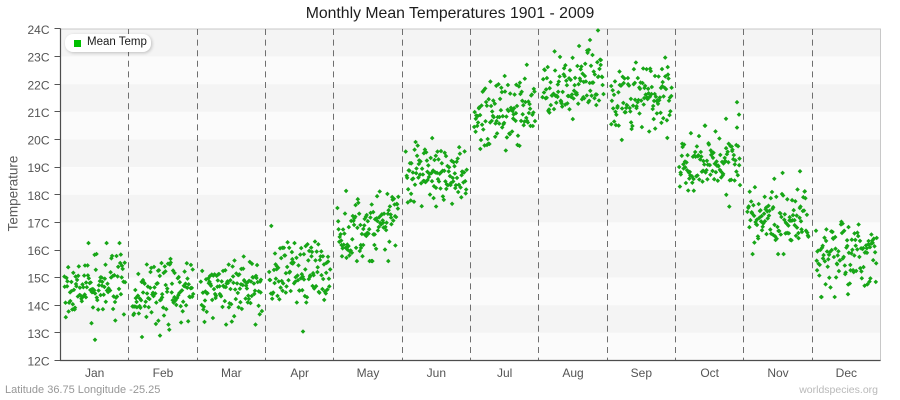  What do you see at coordinates (436, 373) in the screenshot?
I see `svg-text: Jun` at bounding box center [436, 373].